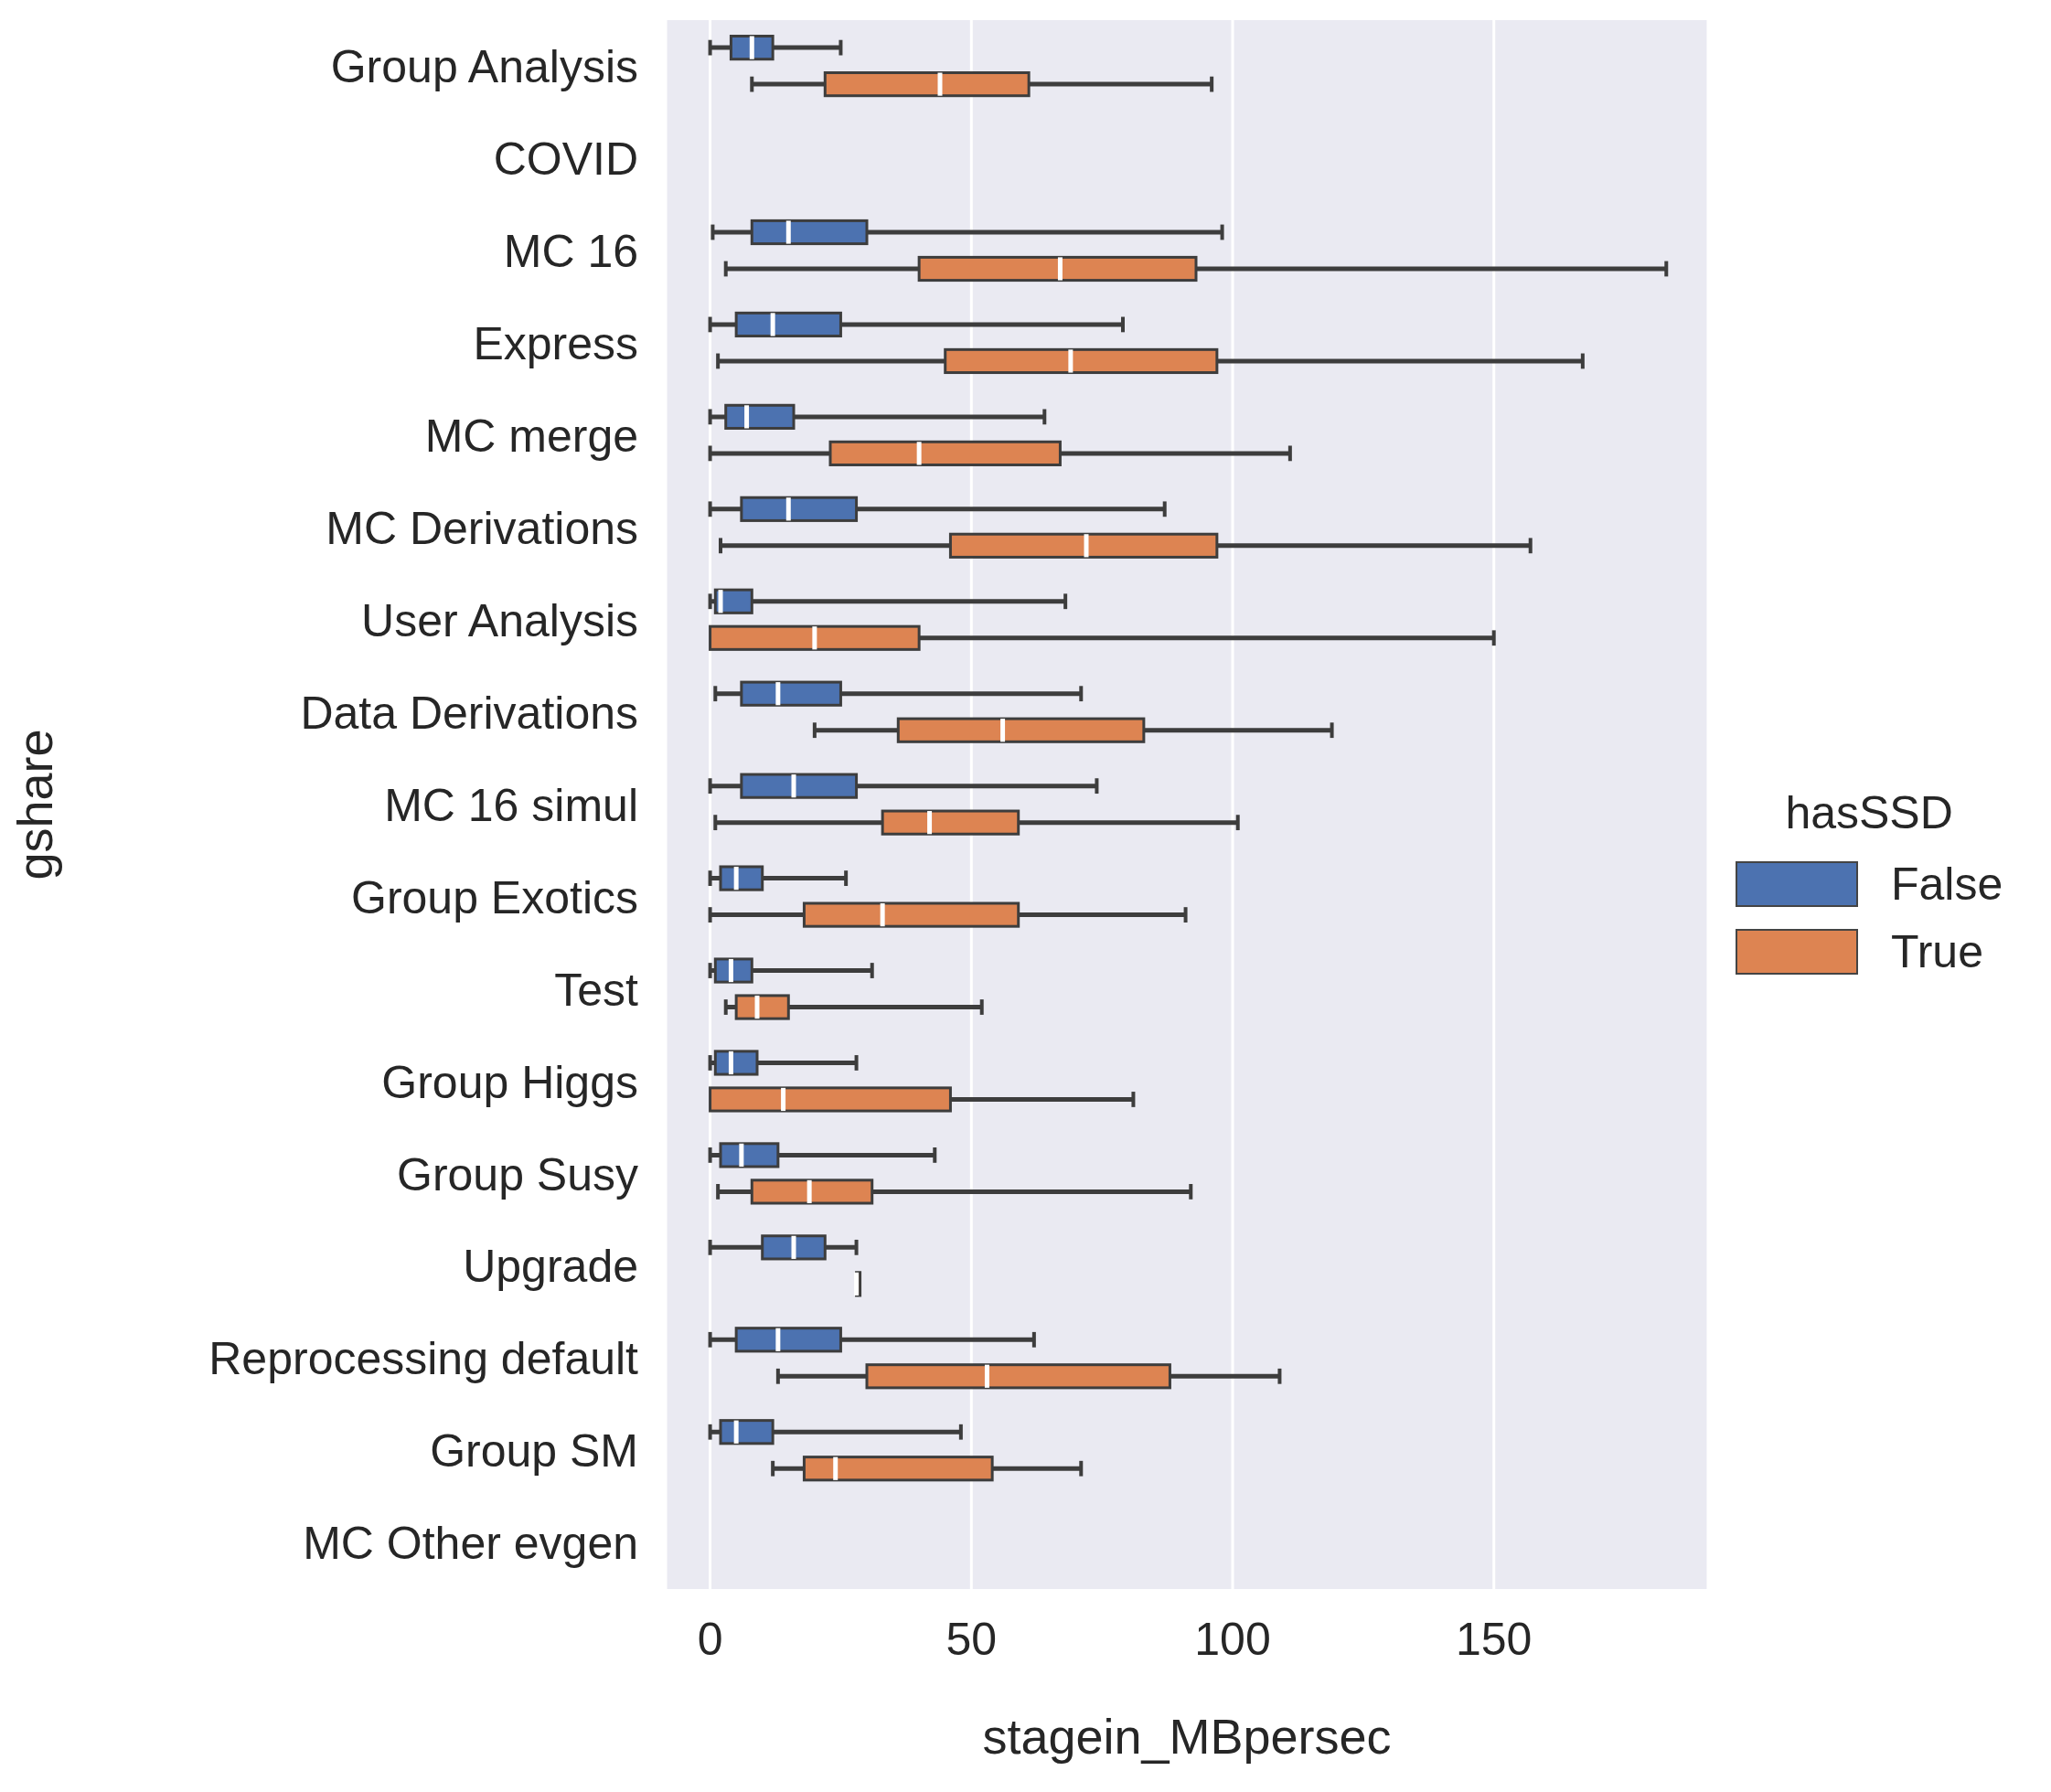 This screenshot has height=1792, width=2051. Describe the element at coordinates (596, 990) in the screenshot. I see `y-tick-label: Test` at that location.